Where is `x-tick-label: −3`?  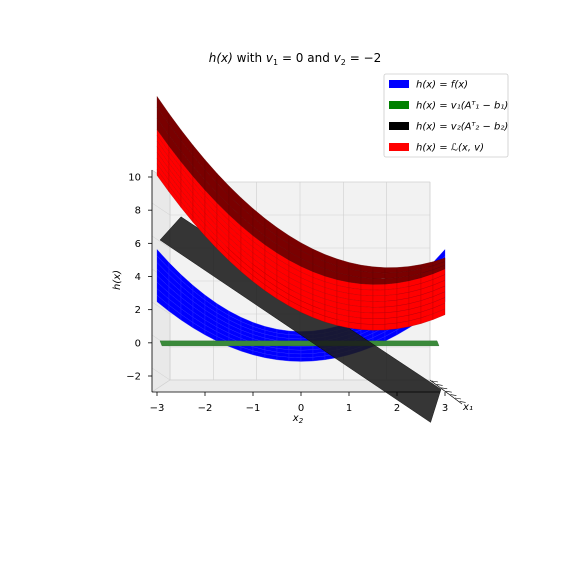 x-tick-label: −3 is located at coordinates (157, 408).